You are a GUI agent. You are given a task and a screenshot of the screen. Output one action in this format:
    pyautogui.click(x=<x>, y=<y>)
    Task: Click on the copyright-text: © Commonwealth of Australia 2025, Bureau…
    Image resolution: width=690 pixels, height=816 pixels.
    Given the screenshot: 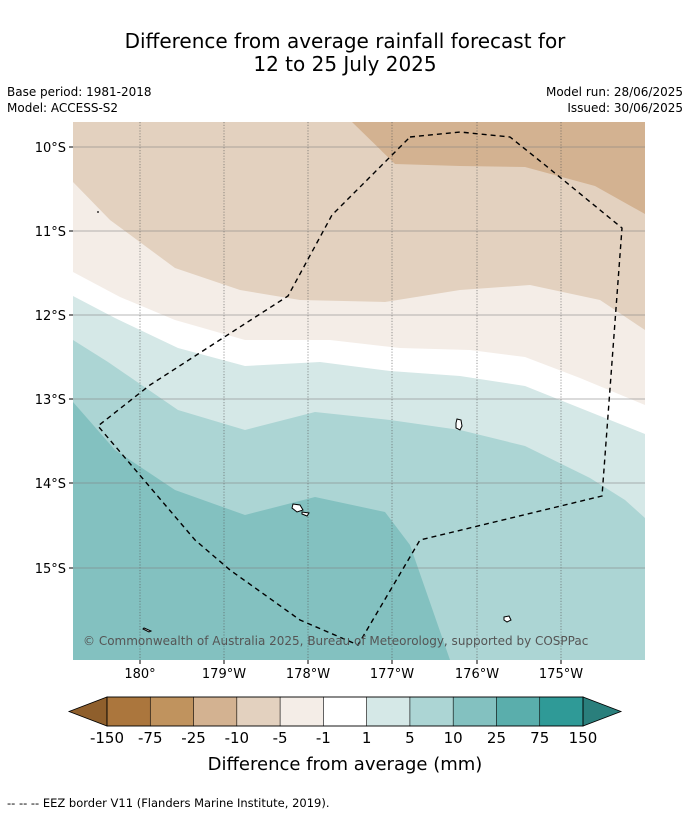 What is the action you would take?
    pyautogui.click(x=335, y=641)
    